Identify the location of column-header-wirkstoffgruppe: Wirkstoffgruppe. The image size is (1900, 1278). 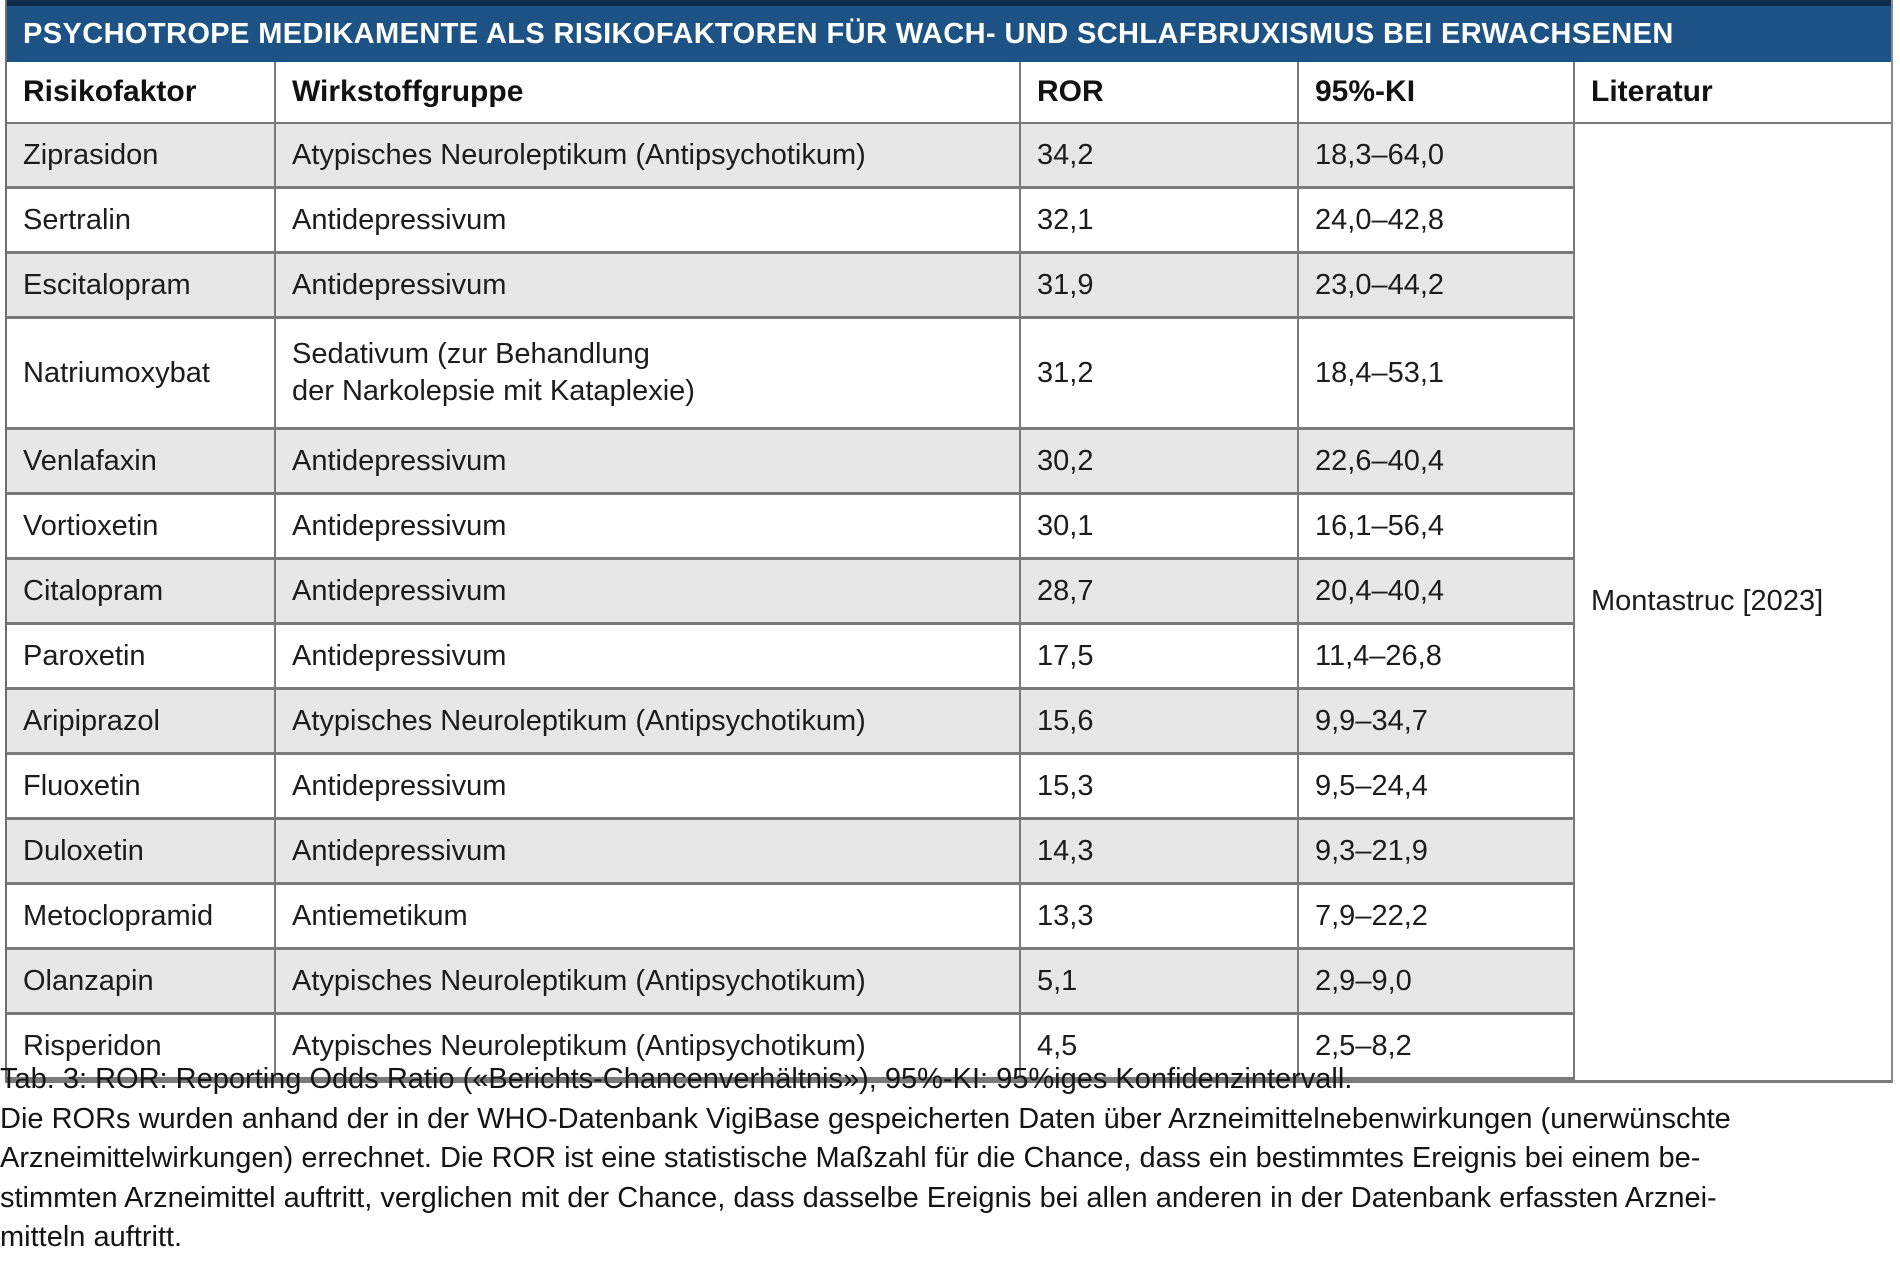
(647, 93).